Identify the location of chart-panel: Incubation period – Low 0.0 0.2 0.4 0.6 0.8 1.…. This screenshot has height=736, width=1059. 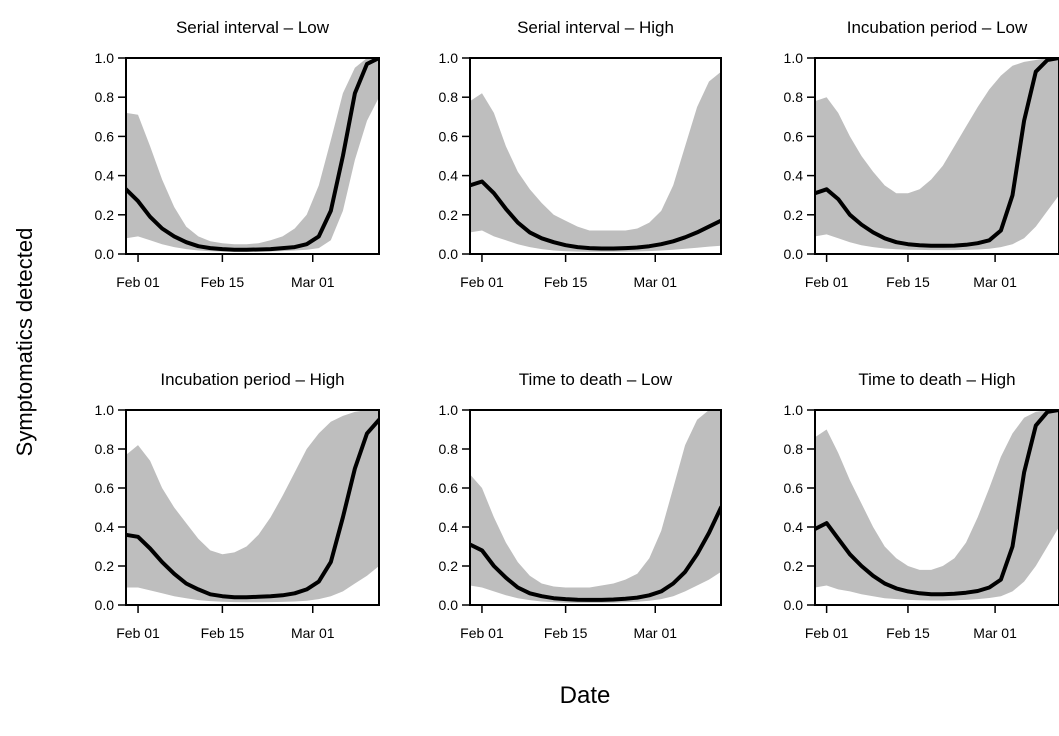
(921, 154).